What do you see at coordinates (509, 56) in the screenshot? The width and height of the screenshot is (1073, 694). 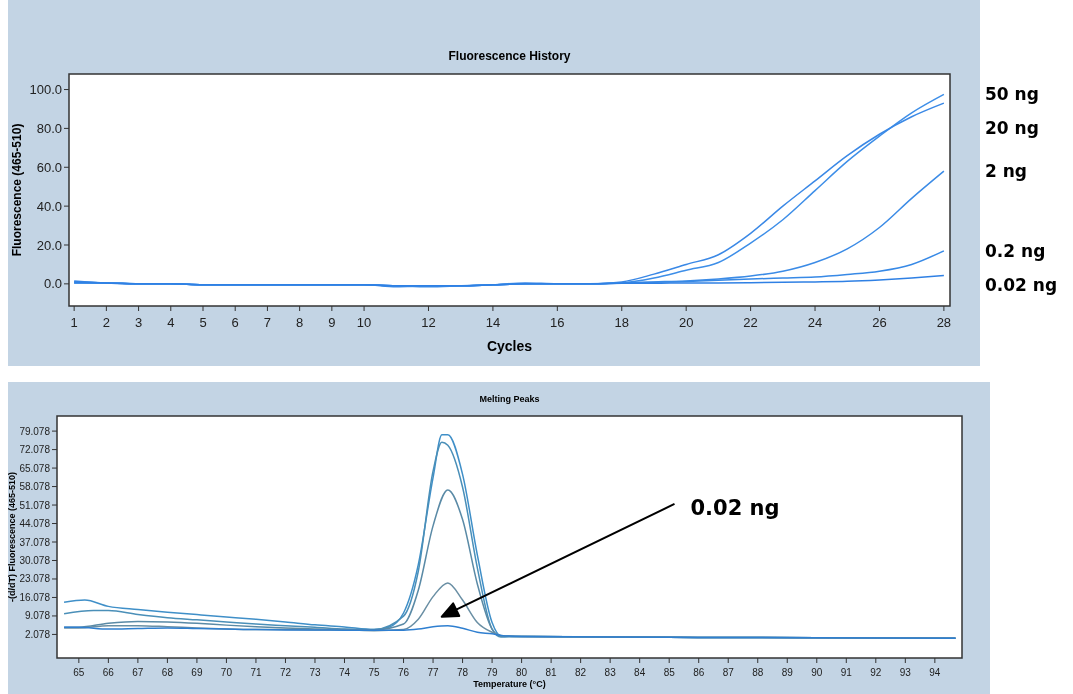 I see `chart-title: Fluorescence History` at bounding box center [509, 56].